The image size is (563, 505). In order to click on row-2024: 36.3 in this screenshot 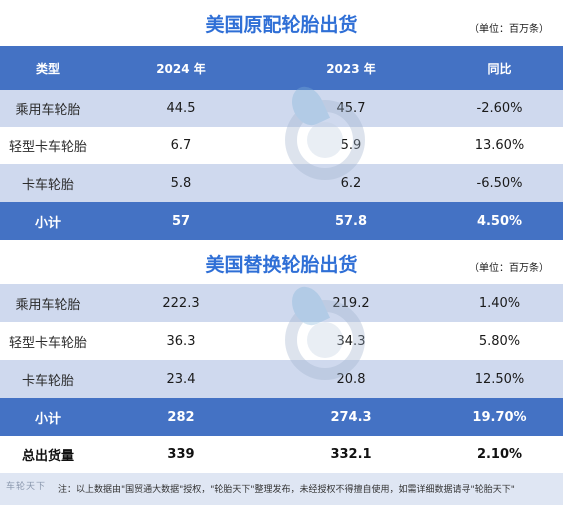, I will do `click(181, 341)`.